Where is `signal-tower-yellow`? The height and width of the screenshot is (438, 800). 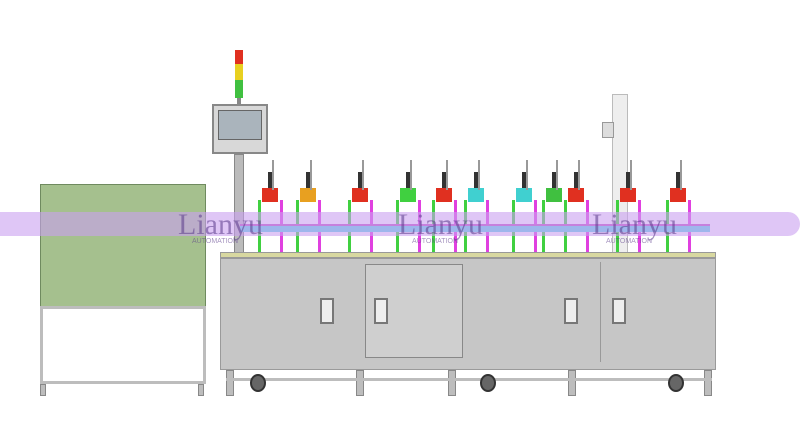
signal-tower-yellow is located at coordinates (239, 72).